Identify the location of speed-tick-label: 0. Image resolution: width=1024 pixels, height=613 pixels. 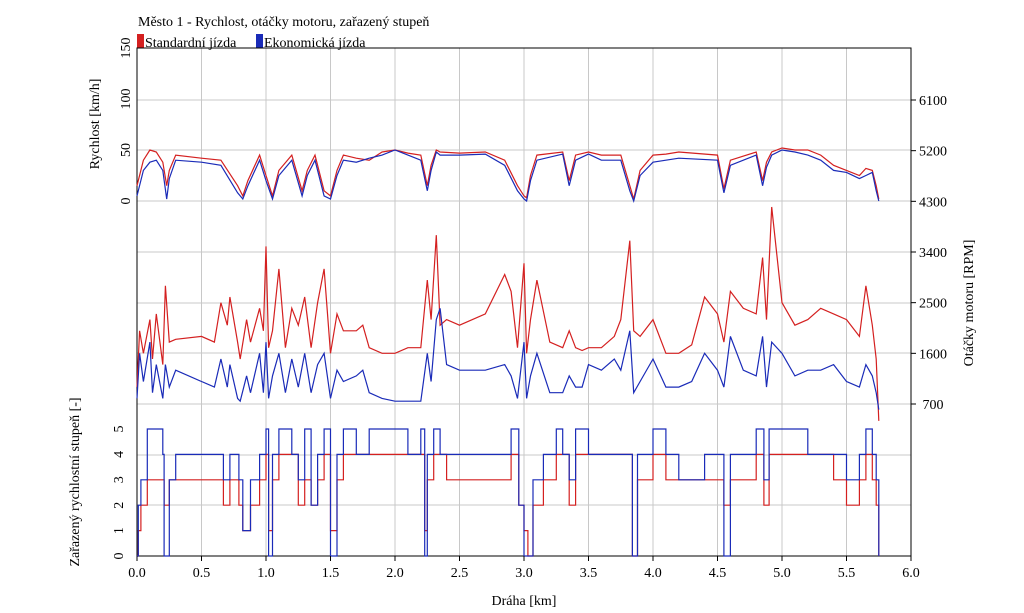
(126, 201).